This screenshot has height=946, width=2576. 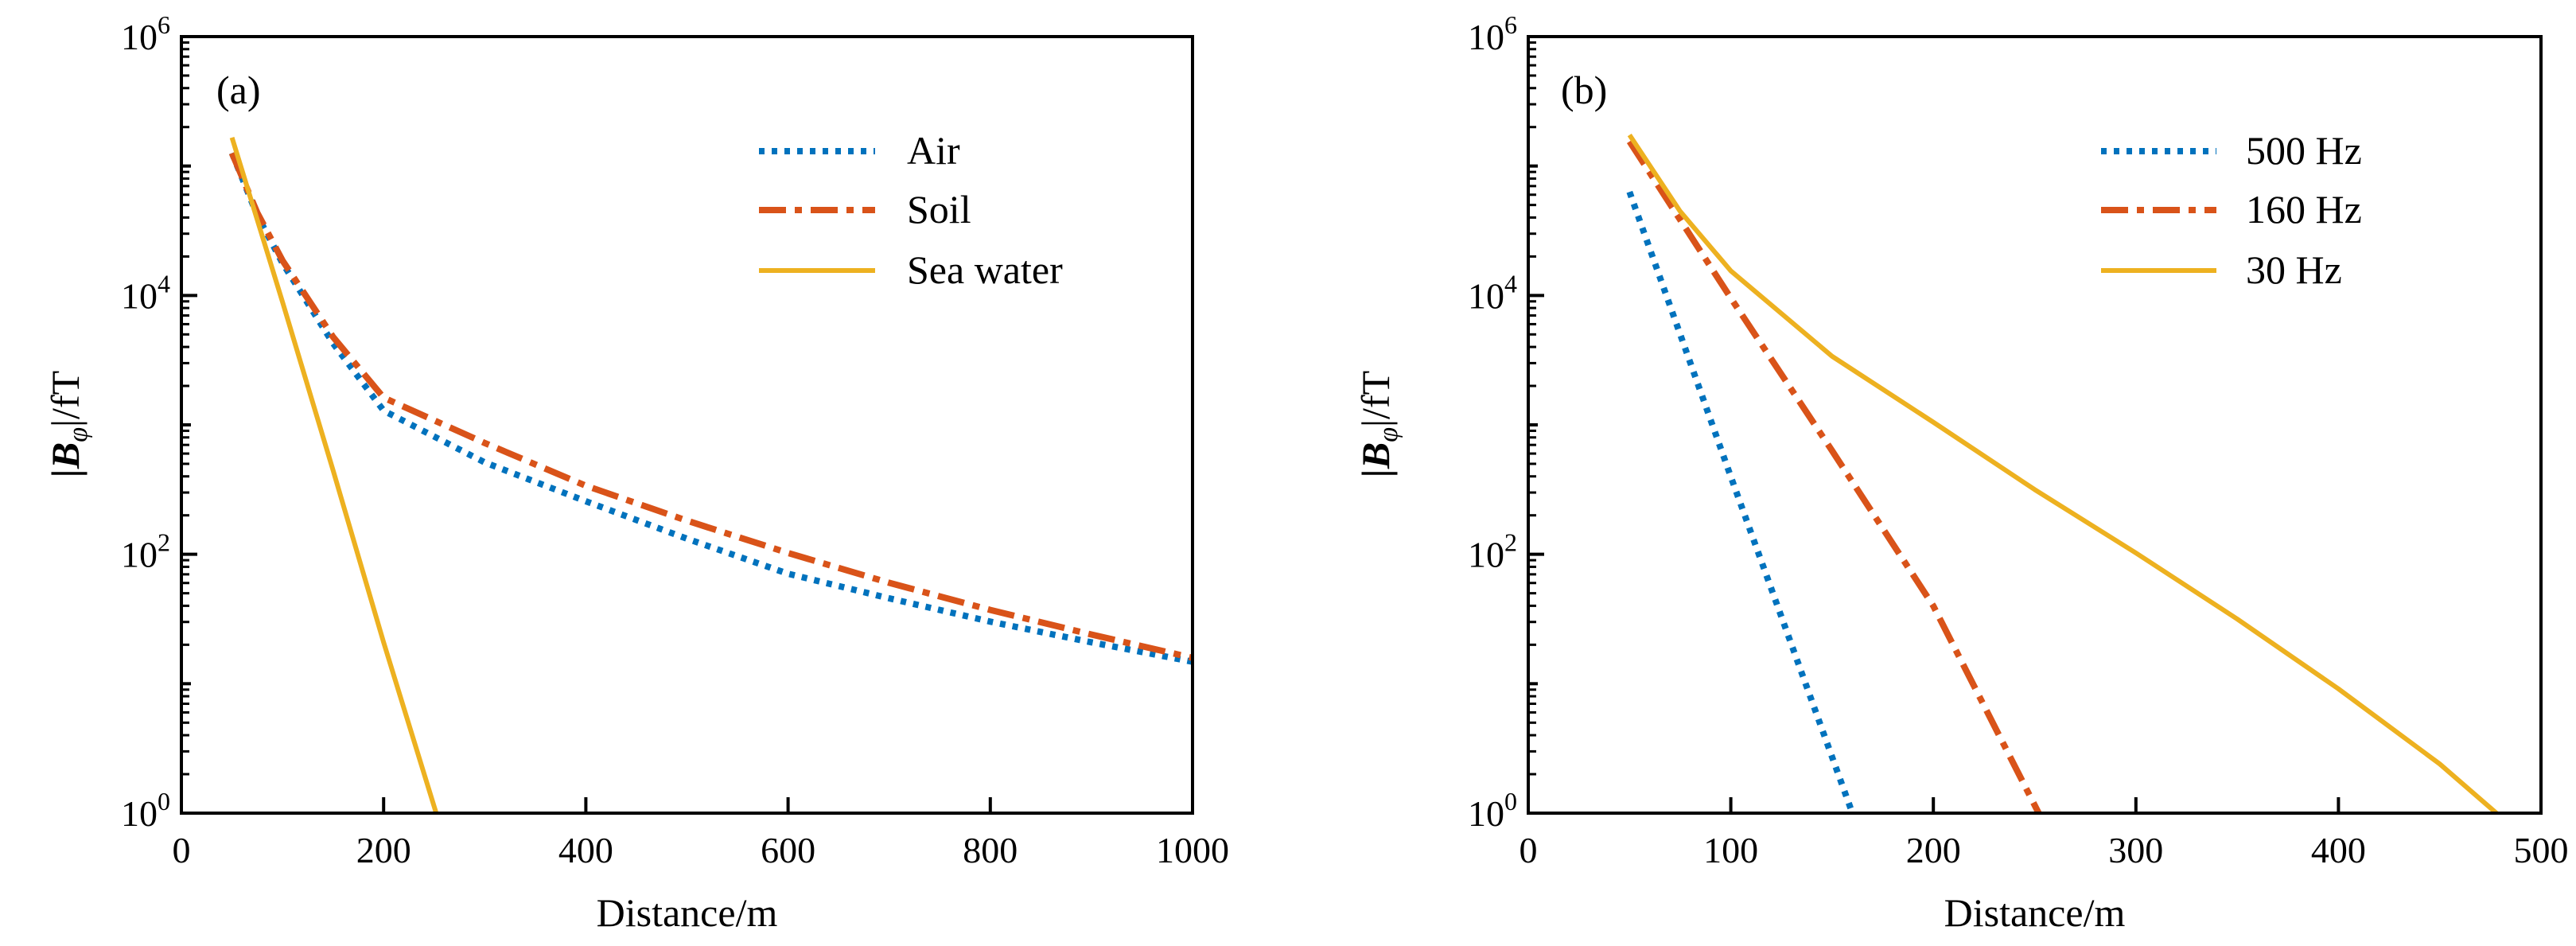 I want to click on panel-label: (b), so click(x=1584, y=90).